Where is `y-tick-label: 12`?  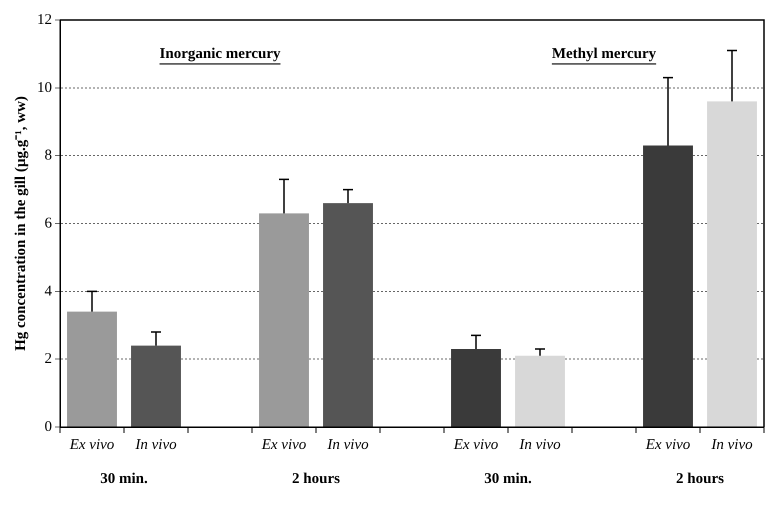 y-tick-label: 12 is located at coordinates (44, 20).